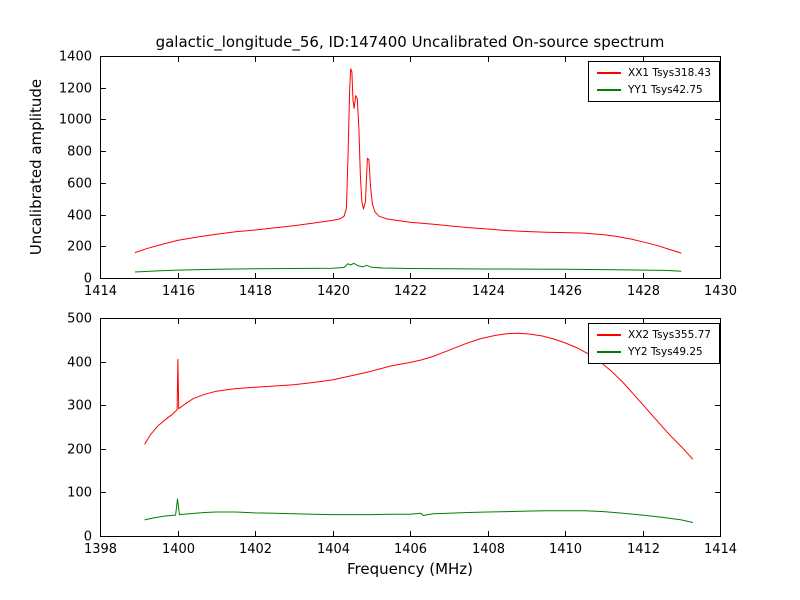 The width and height of the screenshot is (800, 600). Describe the element at coordinates (654, 343) in the screenshot. I see `legend-bottom-plot: XX2 Tsys355.77 YY2 Tsys49.25` at that location.